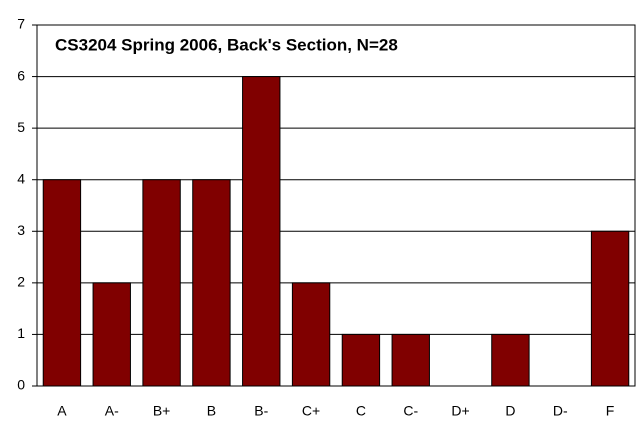 The width and height of the screenshot is (640, 438). Describe the element at coordinates (410, 411) in the screenshot. I see `x-tick-label: C-` at that location.